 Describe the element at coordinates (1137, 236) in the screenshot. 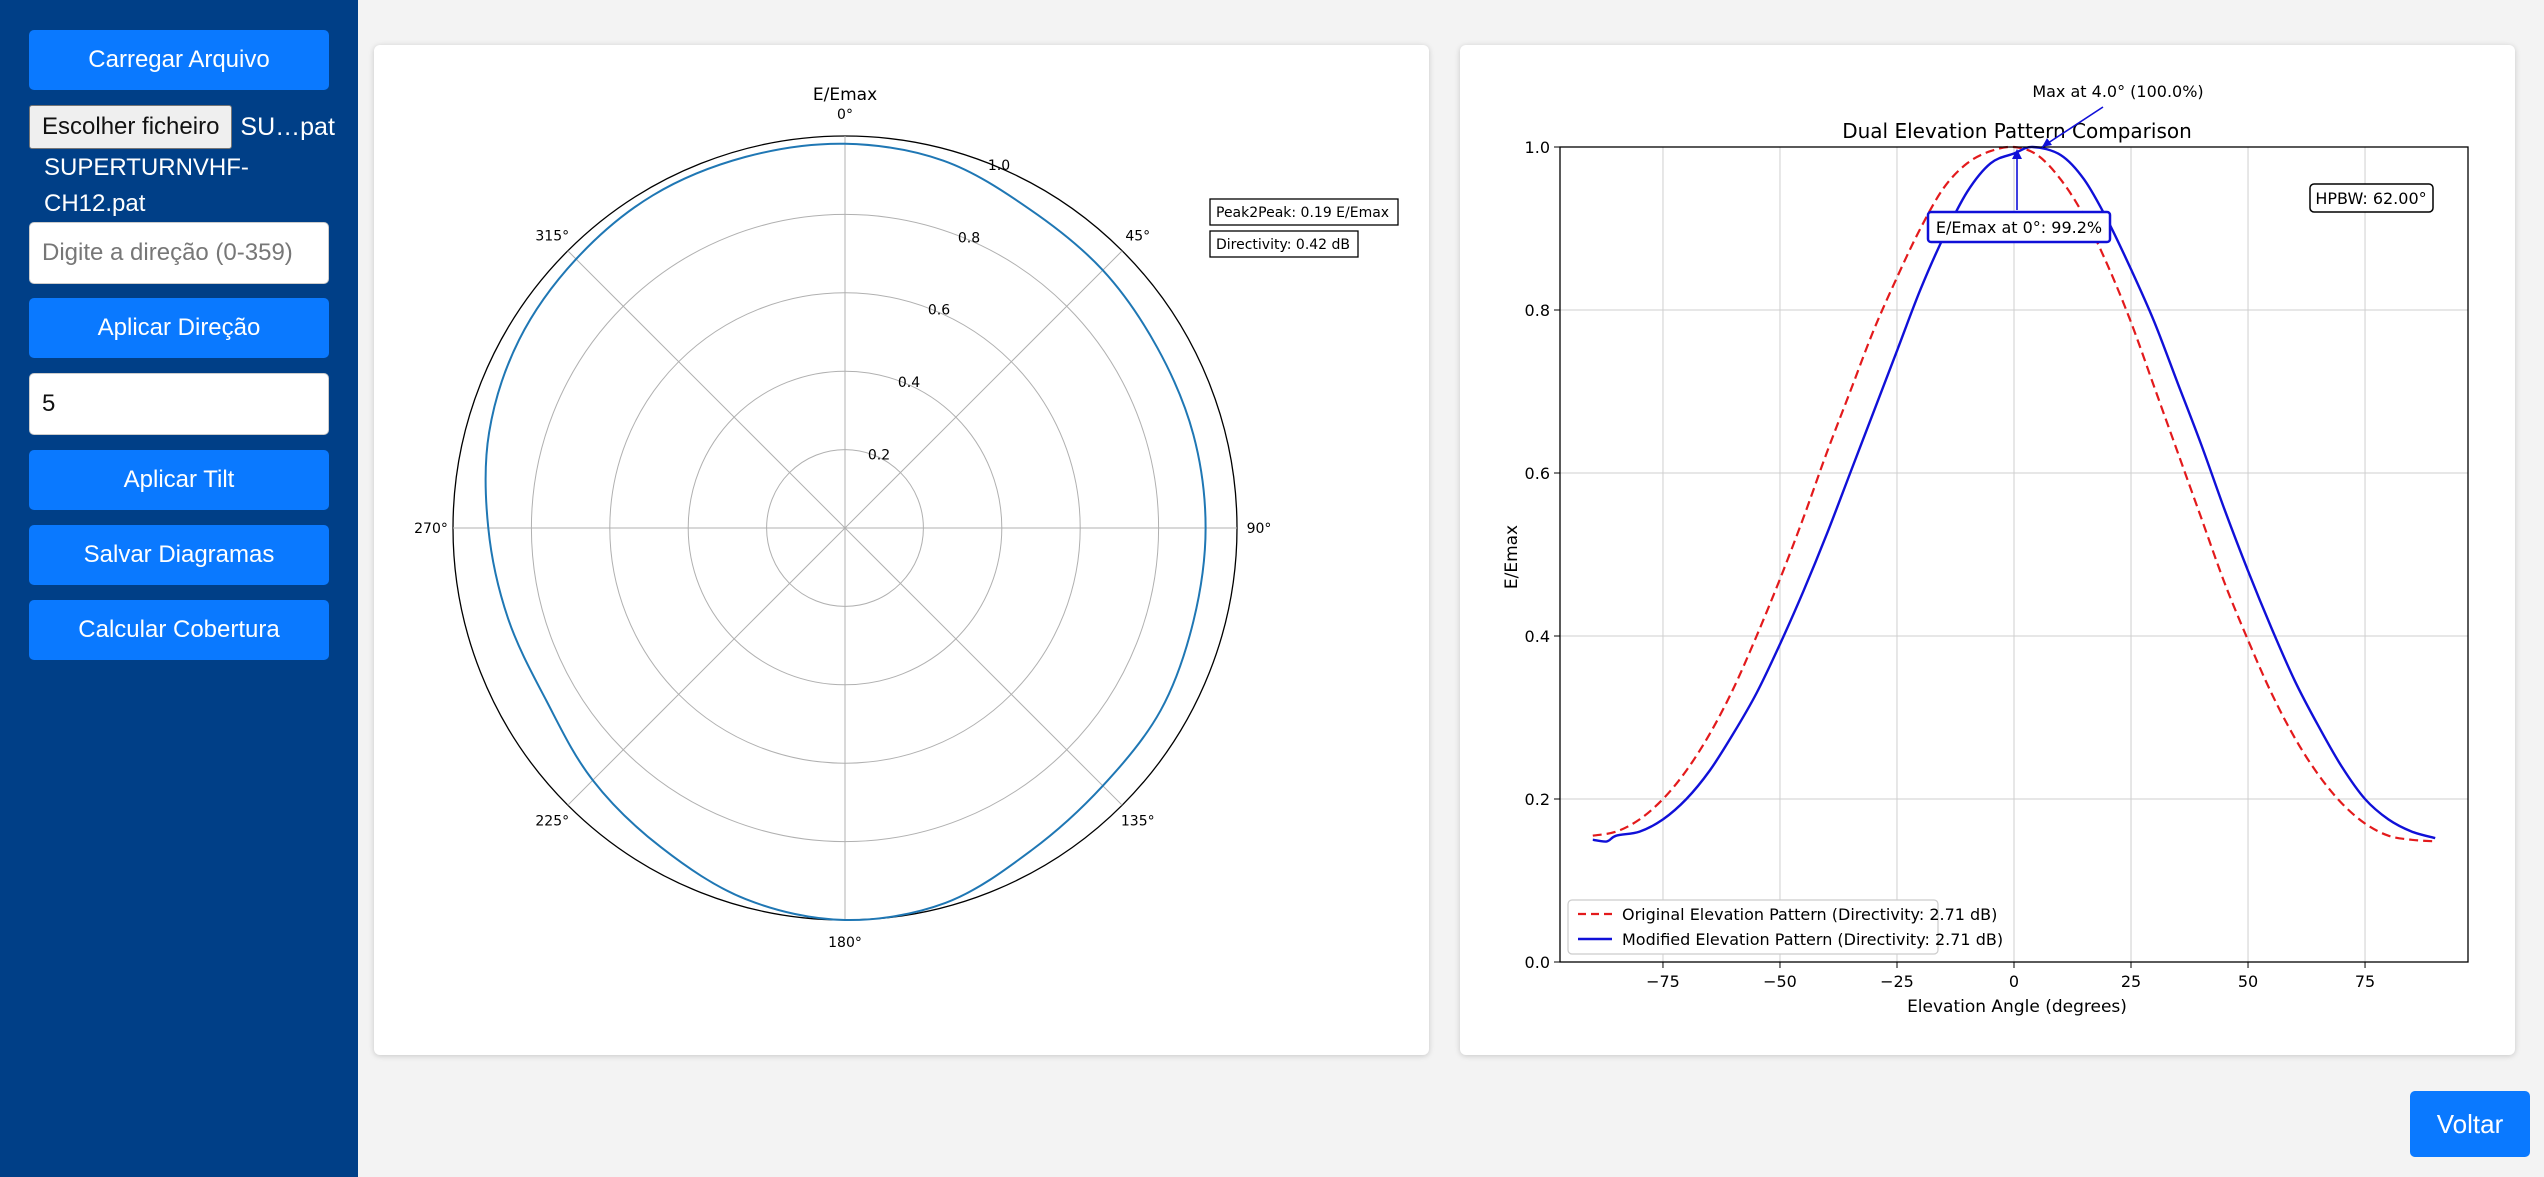

I see `polar-angle-tick: 45°` at that location.